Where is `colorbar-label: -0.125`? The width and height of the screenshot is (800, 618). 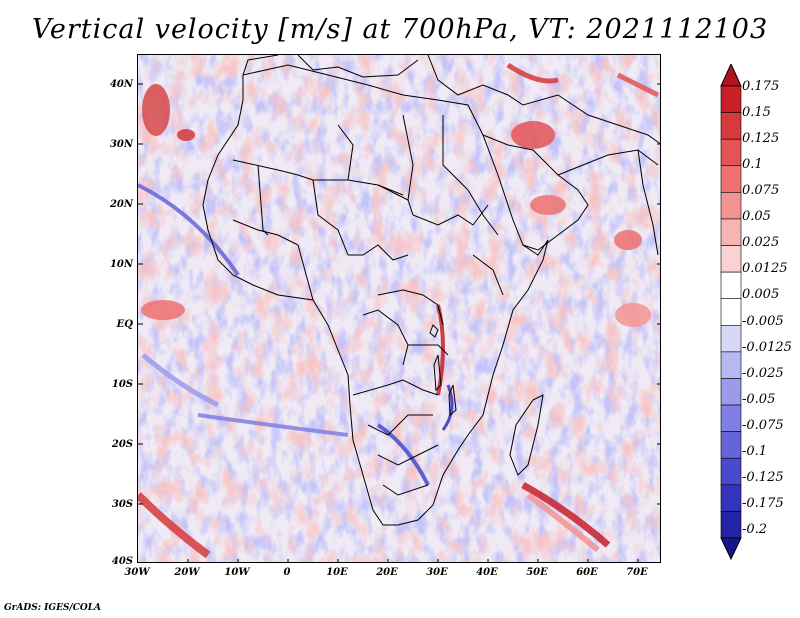
colorbar-label: -0.125 is located at coordinates (763, 477).